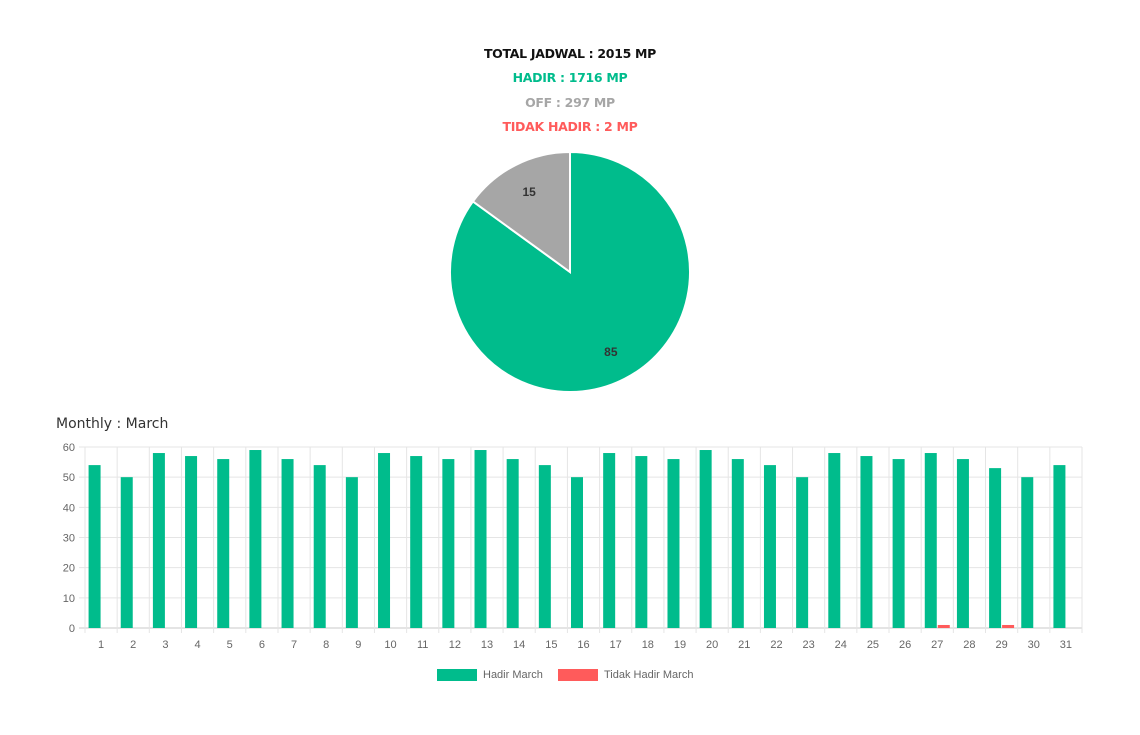 Image resolution: width=1140 pixels, height=735 pixels. I want to click on bar-chart-title: Monthly : March, so click(112, 424).